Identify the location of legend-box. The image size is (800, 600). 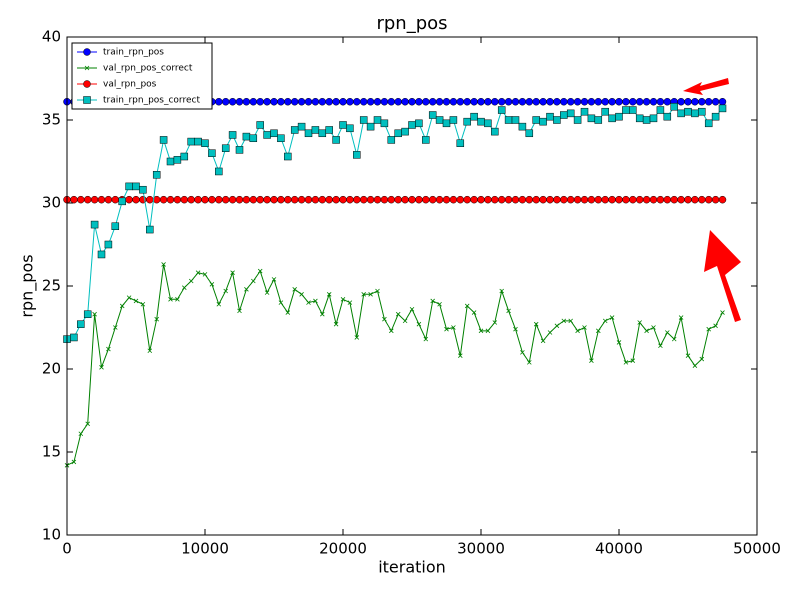
(142, 76).